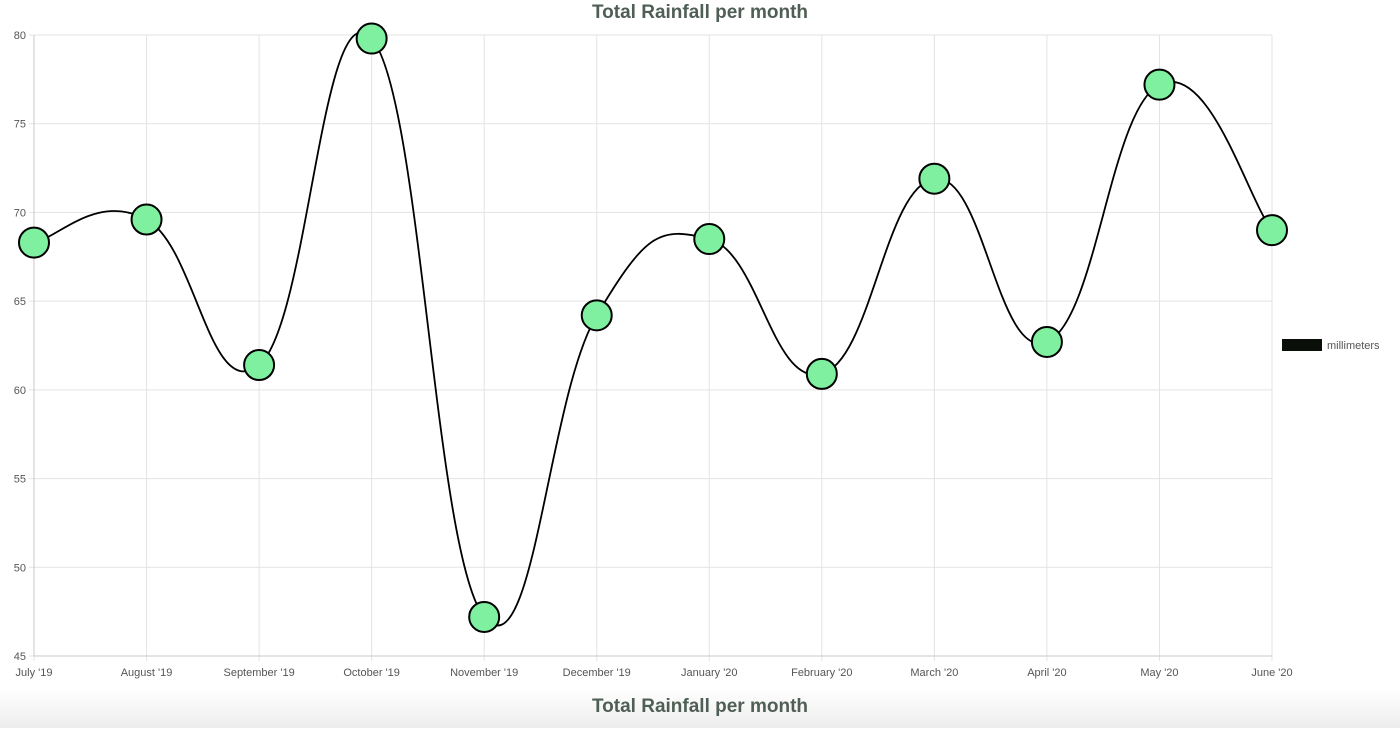 The height and width of the screenshot is (733, 1400). Describe the element at coordinates (700, 12) in the screenshot. I see `chart-title: Total Rainfall per month` at that location.